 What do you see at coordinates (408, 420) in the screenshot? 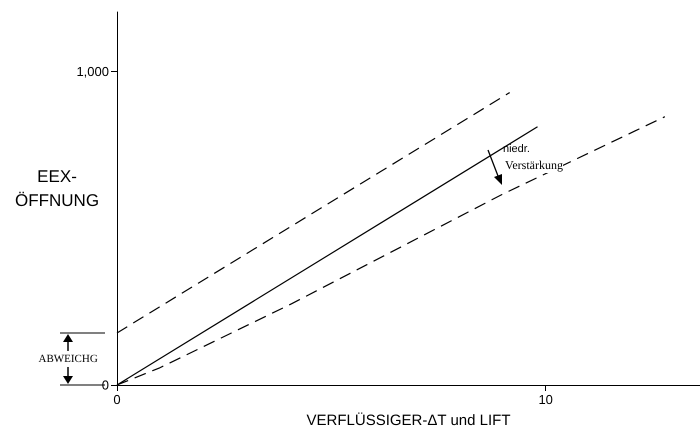
I see `x-axis-title: VERFLÜSSIGER-ΔT und LIFT` at bounding box center [408, 420].